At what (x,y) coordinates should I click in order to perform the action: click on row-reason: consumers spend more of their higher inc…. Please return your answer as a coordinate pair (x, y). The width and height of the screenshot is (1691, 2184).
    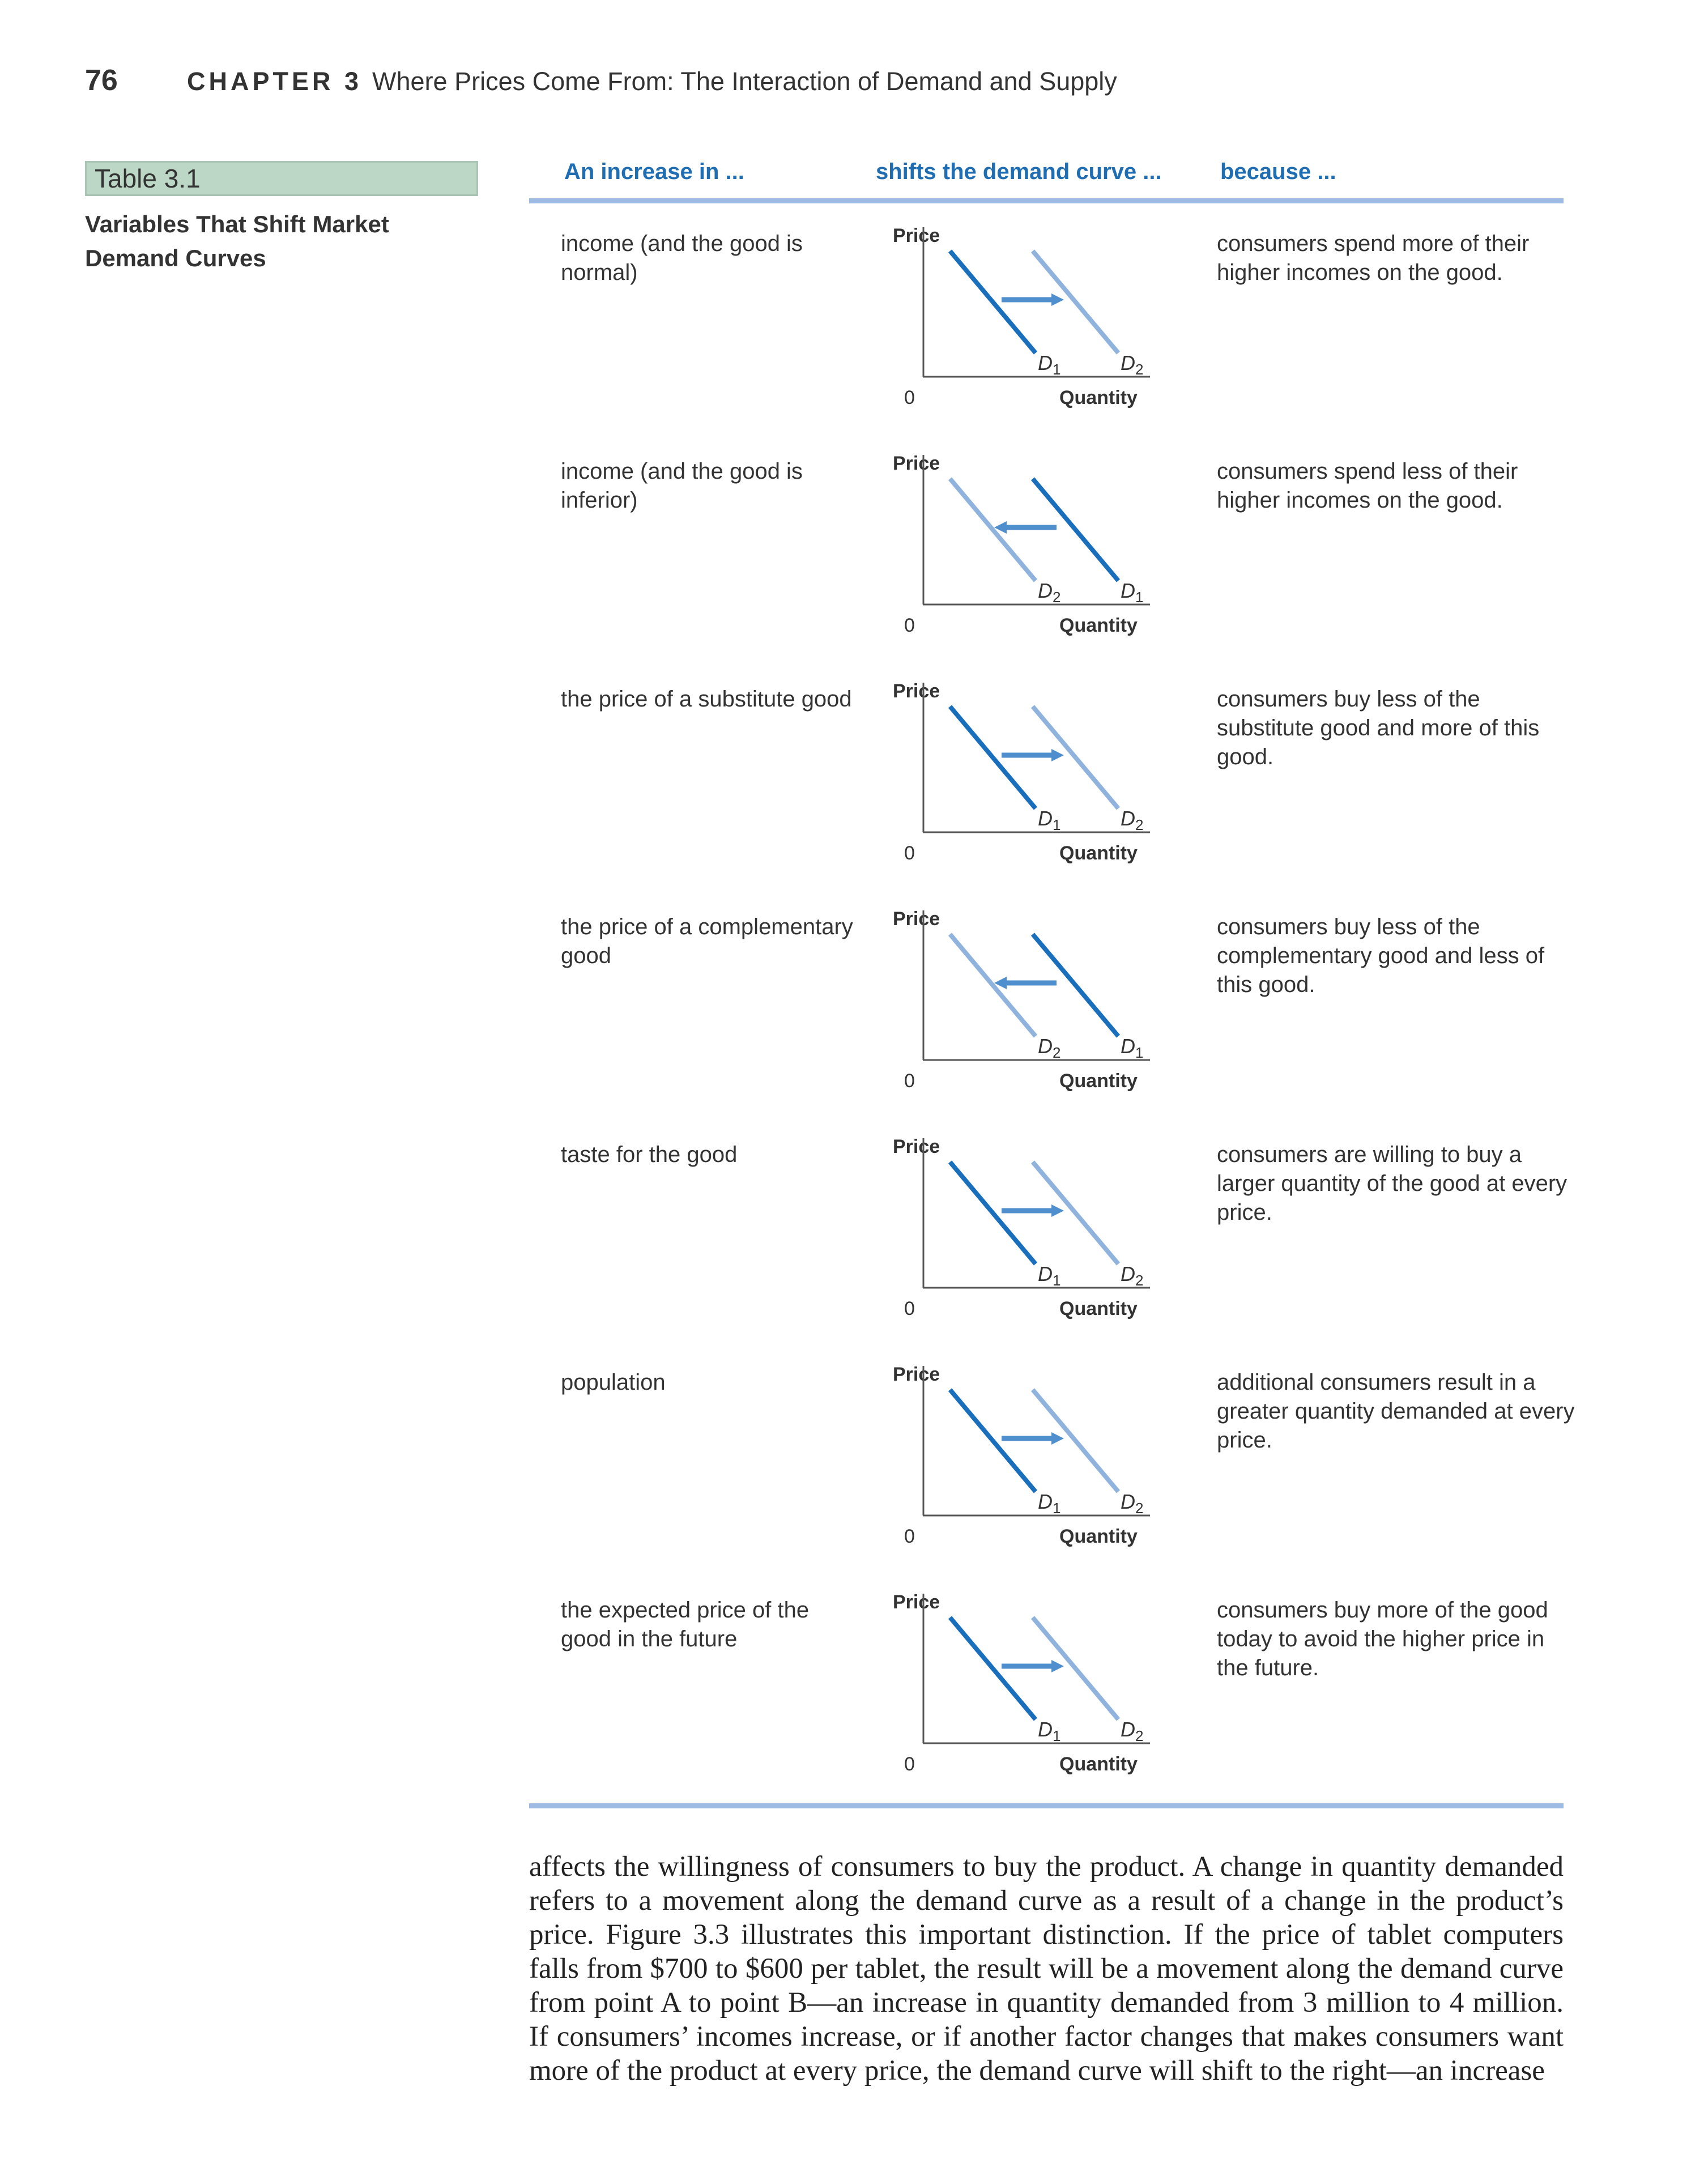
    Looking at the image, I should click on (1373, 258).